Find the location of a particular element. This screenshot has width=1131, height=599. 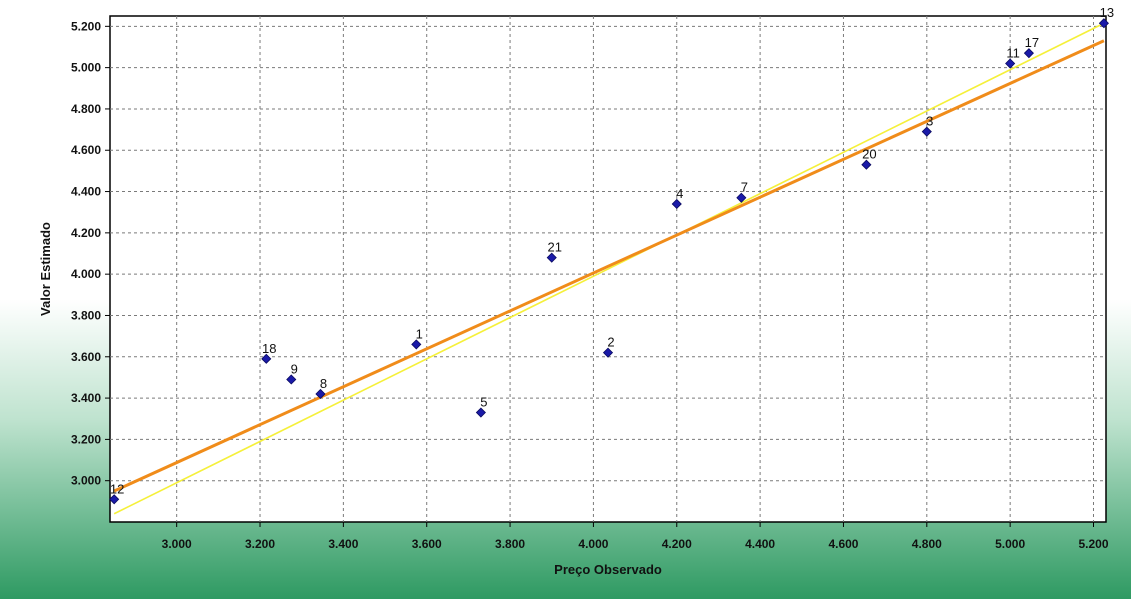

data-point-label: 11 is located at coordinates (1013, 53).